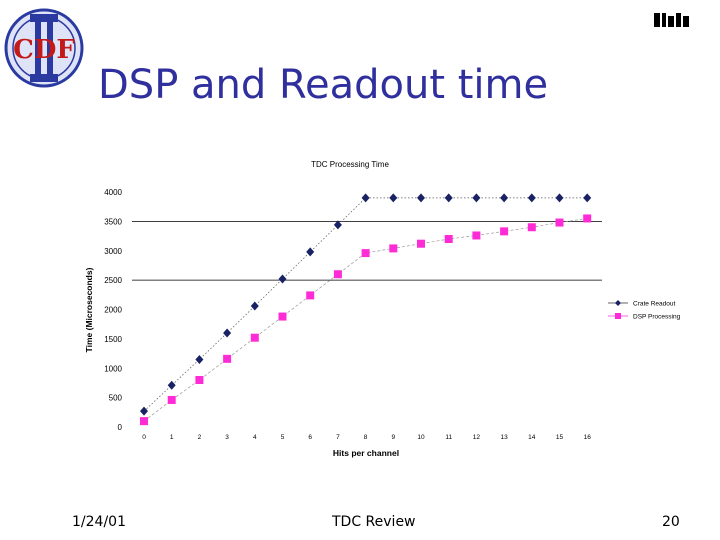  Describe the element at coordinates (448, 437) in the screenshot. I see `x-tick-label: 11` at that location.